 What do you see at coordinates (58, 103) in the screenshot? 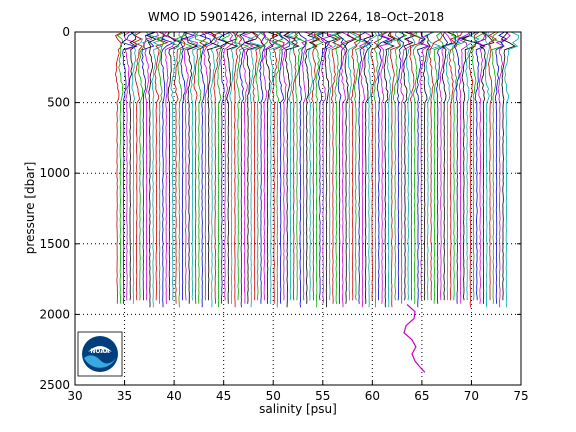
I see `y-tick-label: 500` at bounding box center [58, 103].